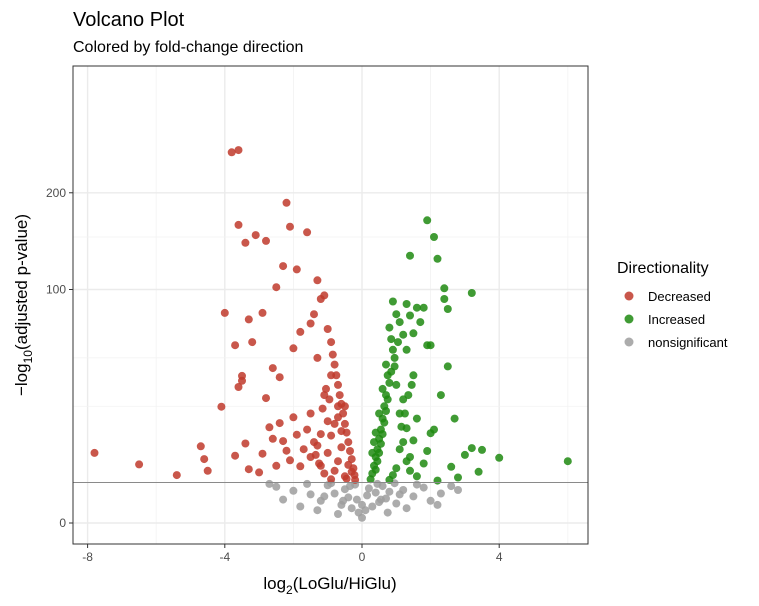 The image size is (759, 606). Describe the element at coordinates (62, 523) in the screenshot. I see `y-tick-label: 0` at that location.